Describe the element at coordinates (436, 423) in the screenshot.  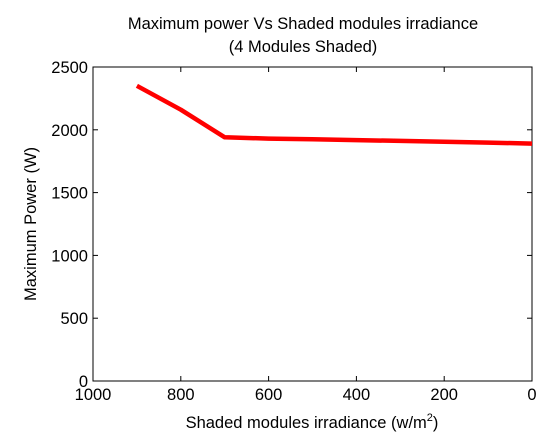
I see `x-axis-label-close: )` at that location.